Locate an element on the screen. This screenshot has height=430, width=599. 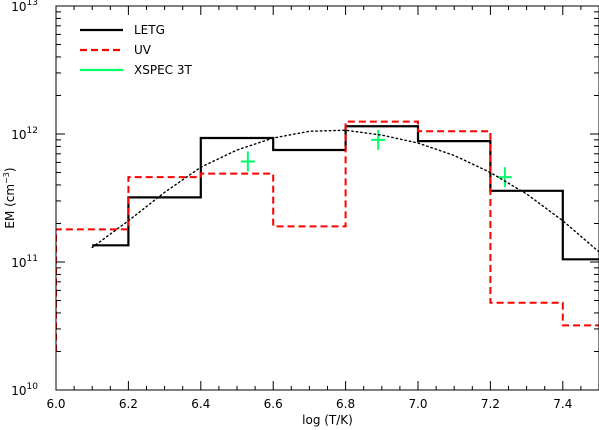
x-axis-title: log (T/K) is located at coordinates (327, 420).